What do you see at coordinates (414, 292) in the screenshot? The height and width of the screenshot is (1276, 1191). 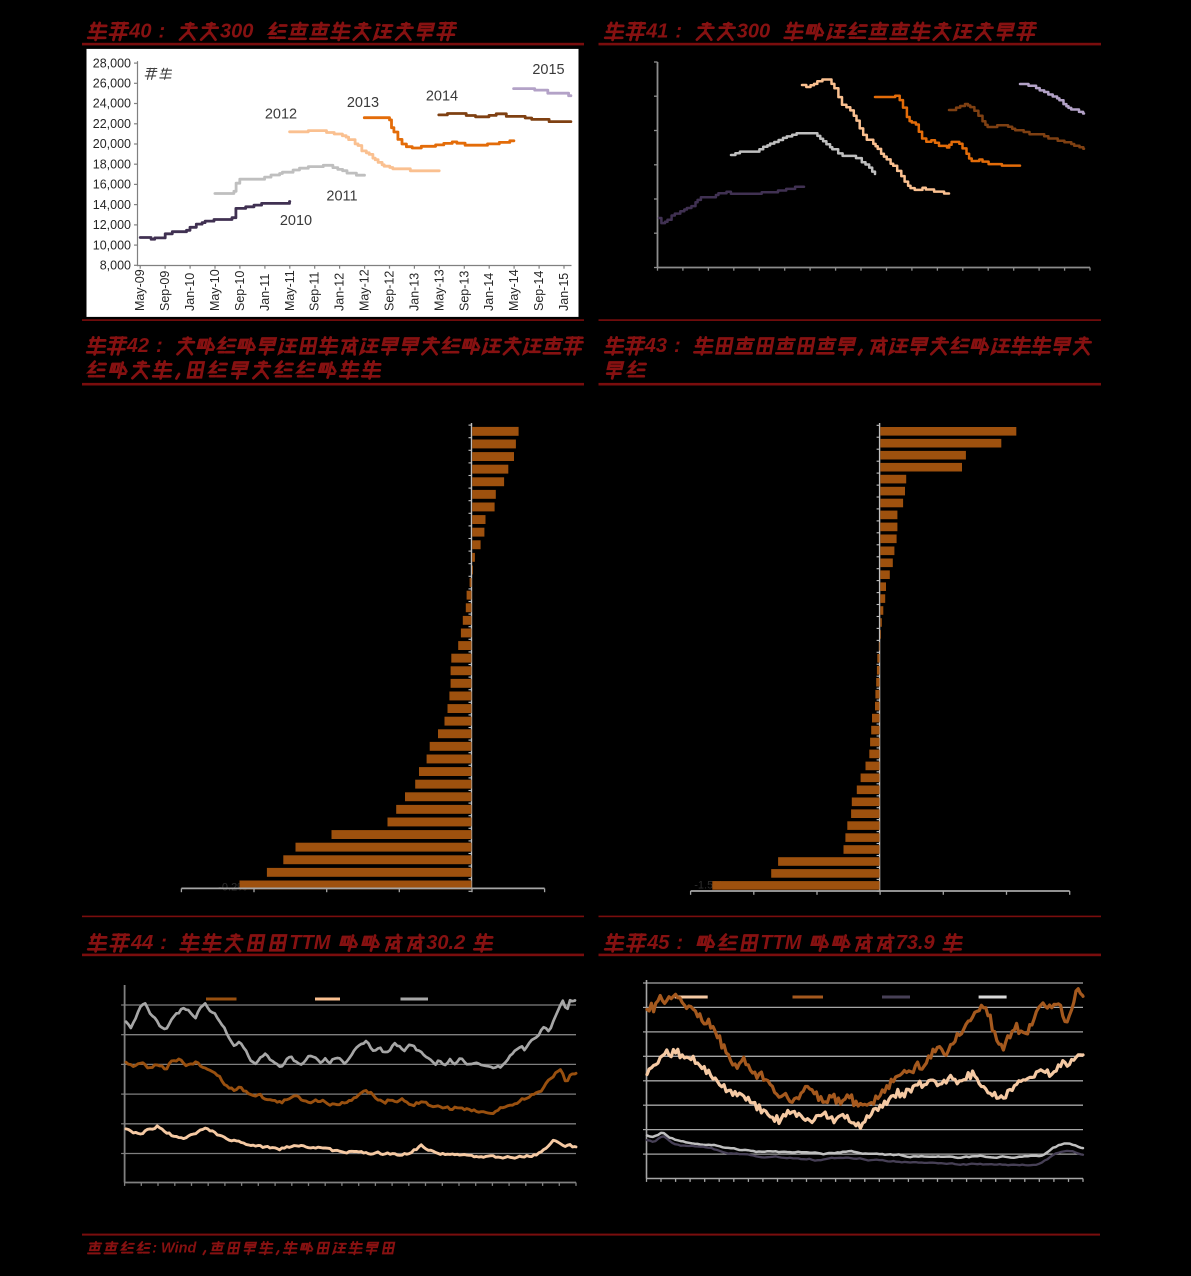 I see `svg-text: Jan-13` at bounding box center [414, 292].